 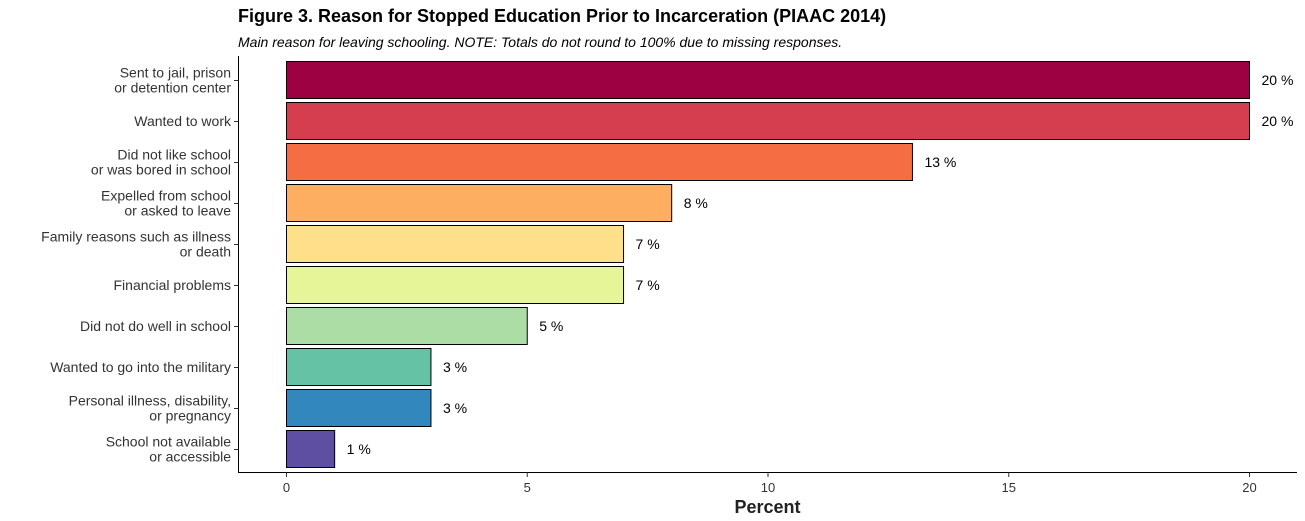 What do you see at coordinates (205, 252) in the screenshot?
I see `category-label-line: or death` at bounding box center [205, 252].